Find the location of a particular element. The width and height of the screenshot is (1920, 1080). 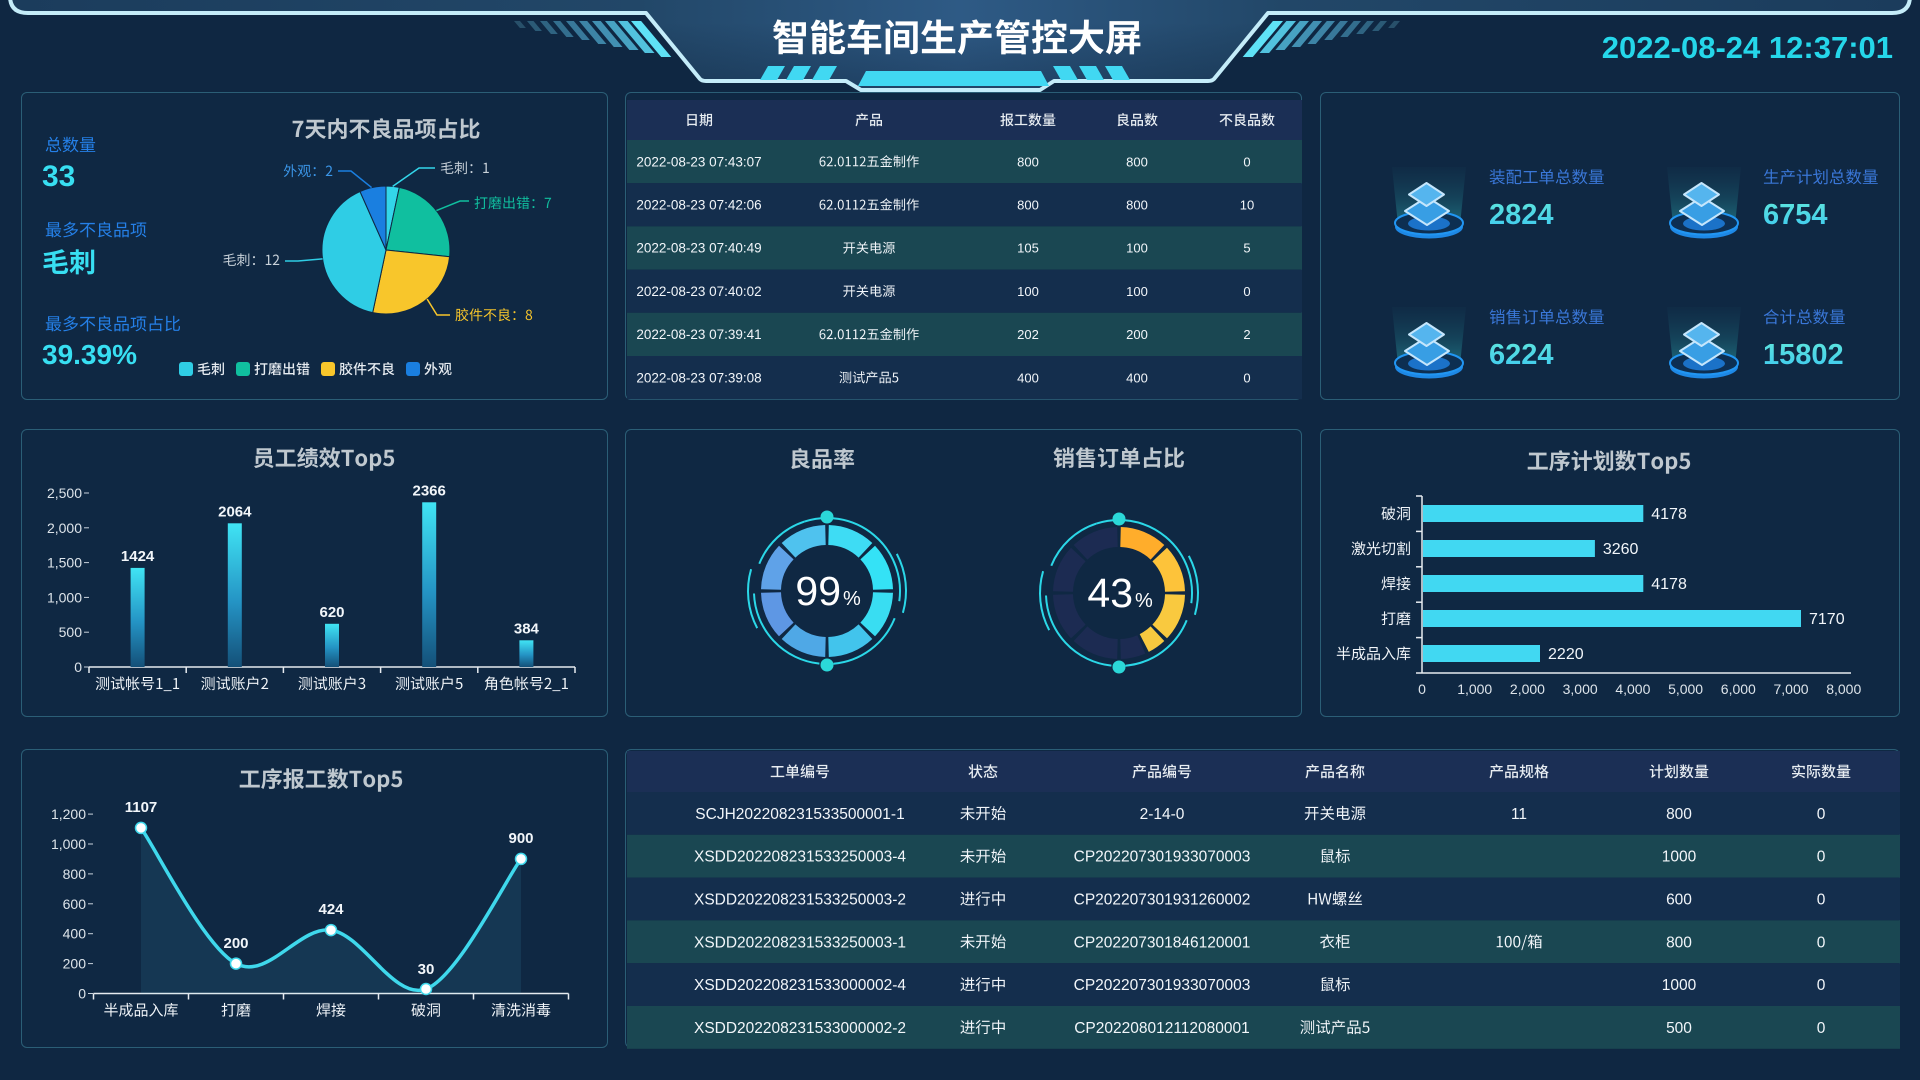

svg-text: XSDD202208231533250003-1 is located at coordinates (800, 942).